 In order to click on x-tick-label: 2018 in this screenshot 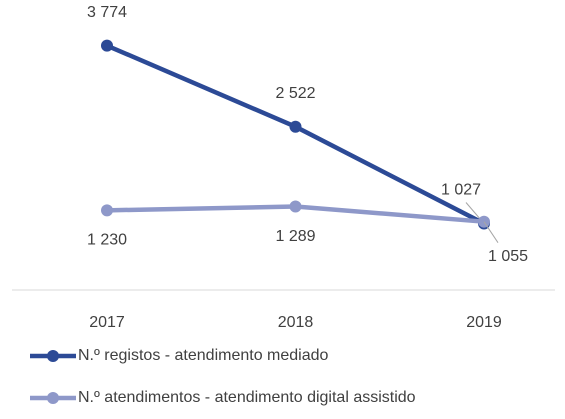, I will do `click(296, 322)`.